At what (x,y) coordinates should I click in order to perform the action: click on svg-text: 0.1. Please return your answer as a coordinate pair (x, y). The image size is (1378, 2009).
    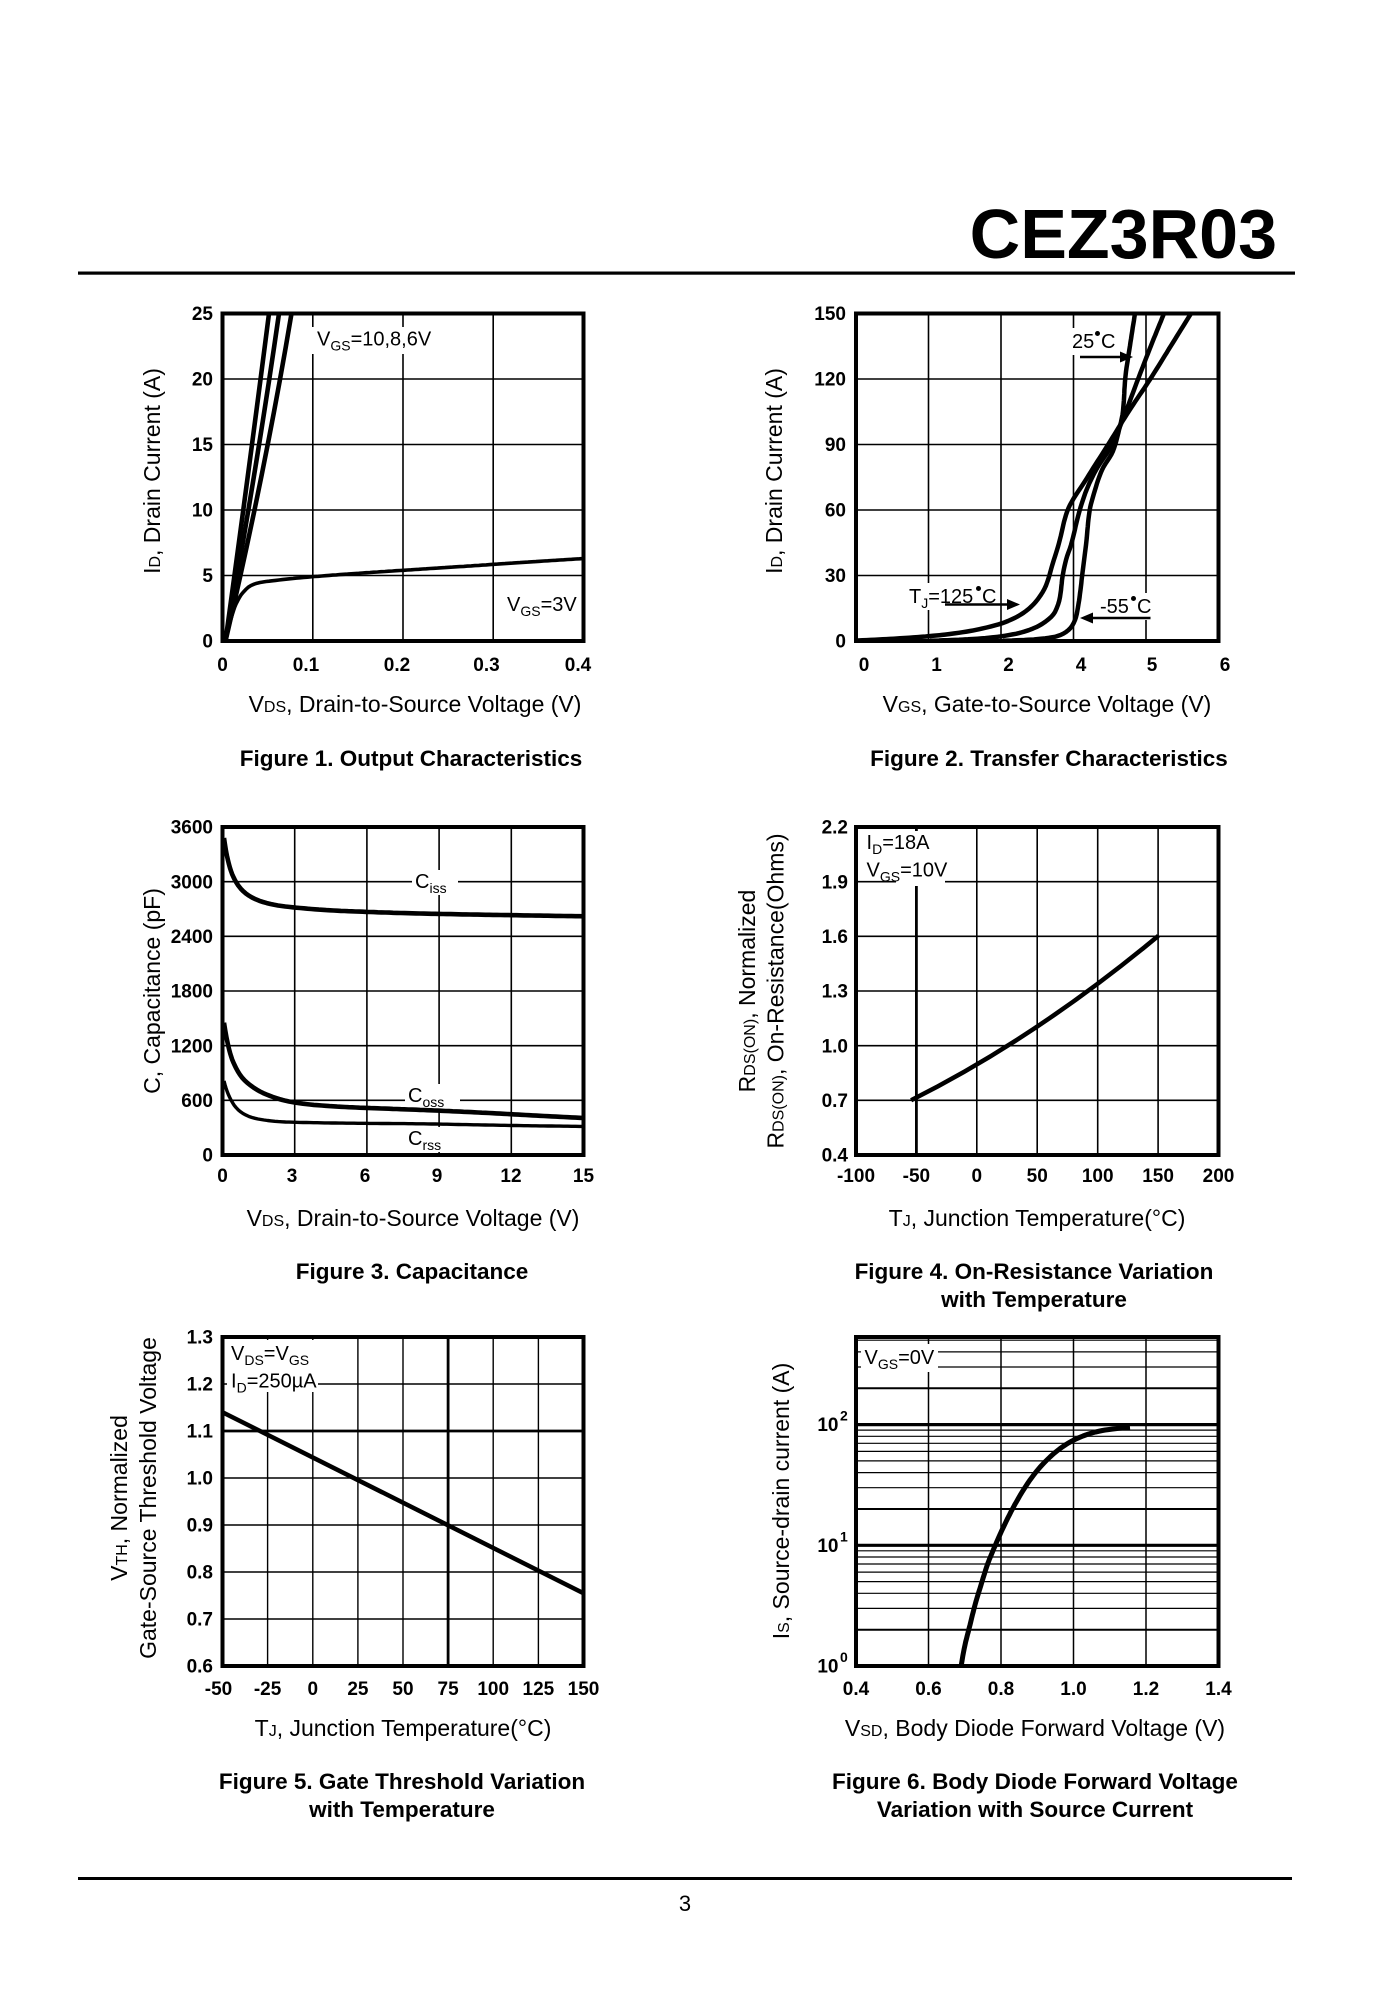
    Looking at the image, I should click on (306, 665).